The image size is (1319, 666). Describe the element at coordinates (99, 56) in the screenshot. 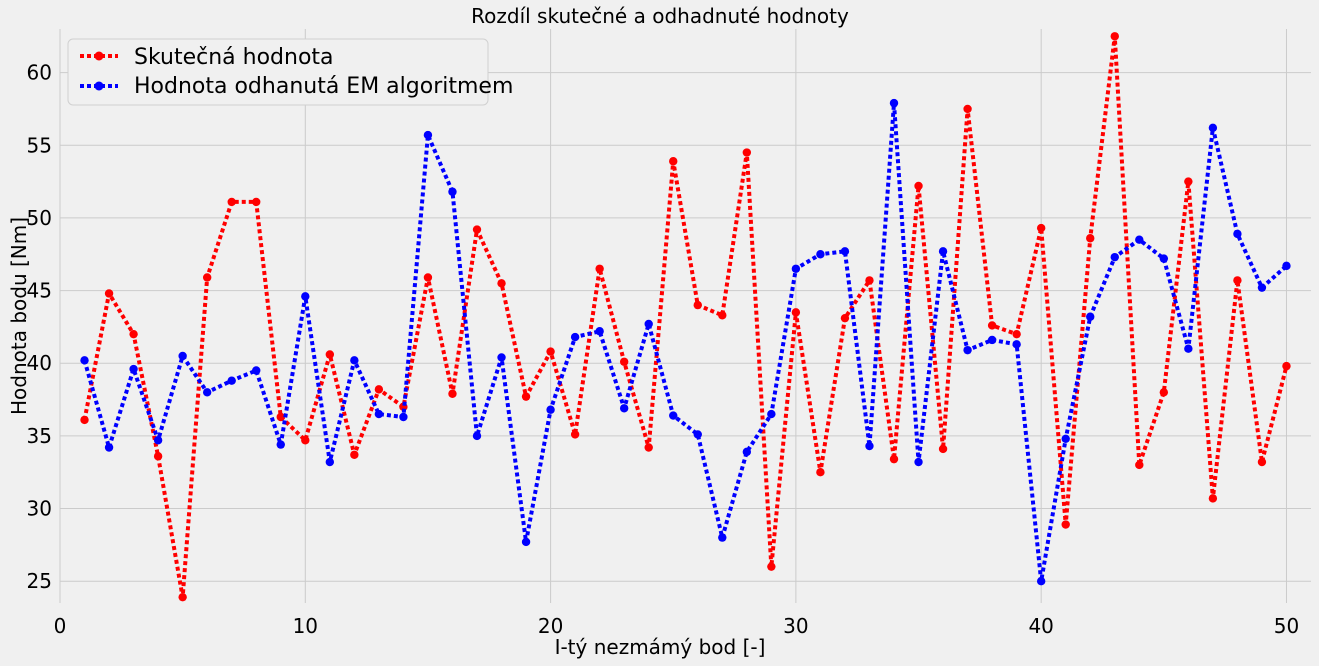

I see `legend-marker-skutecna` at that location.